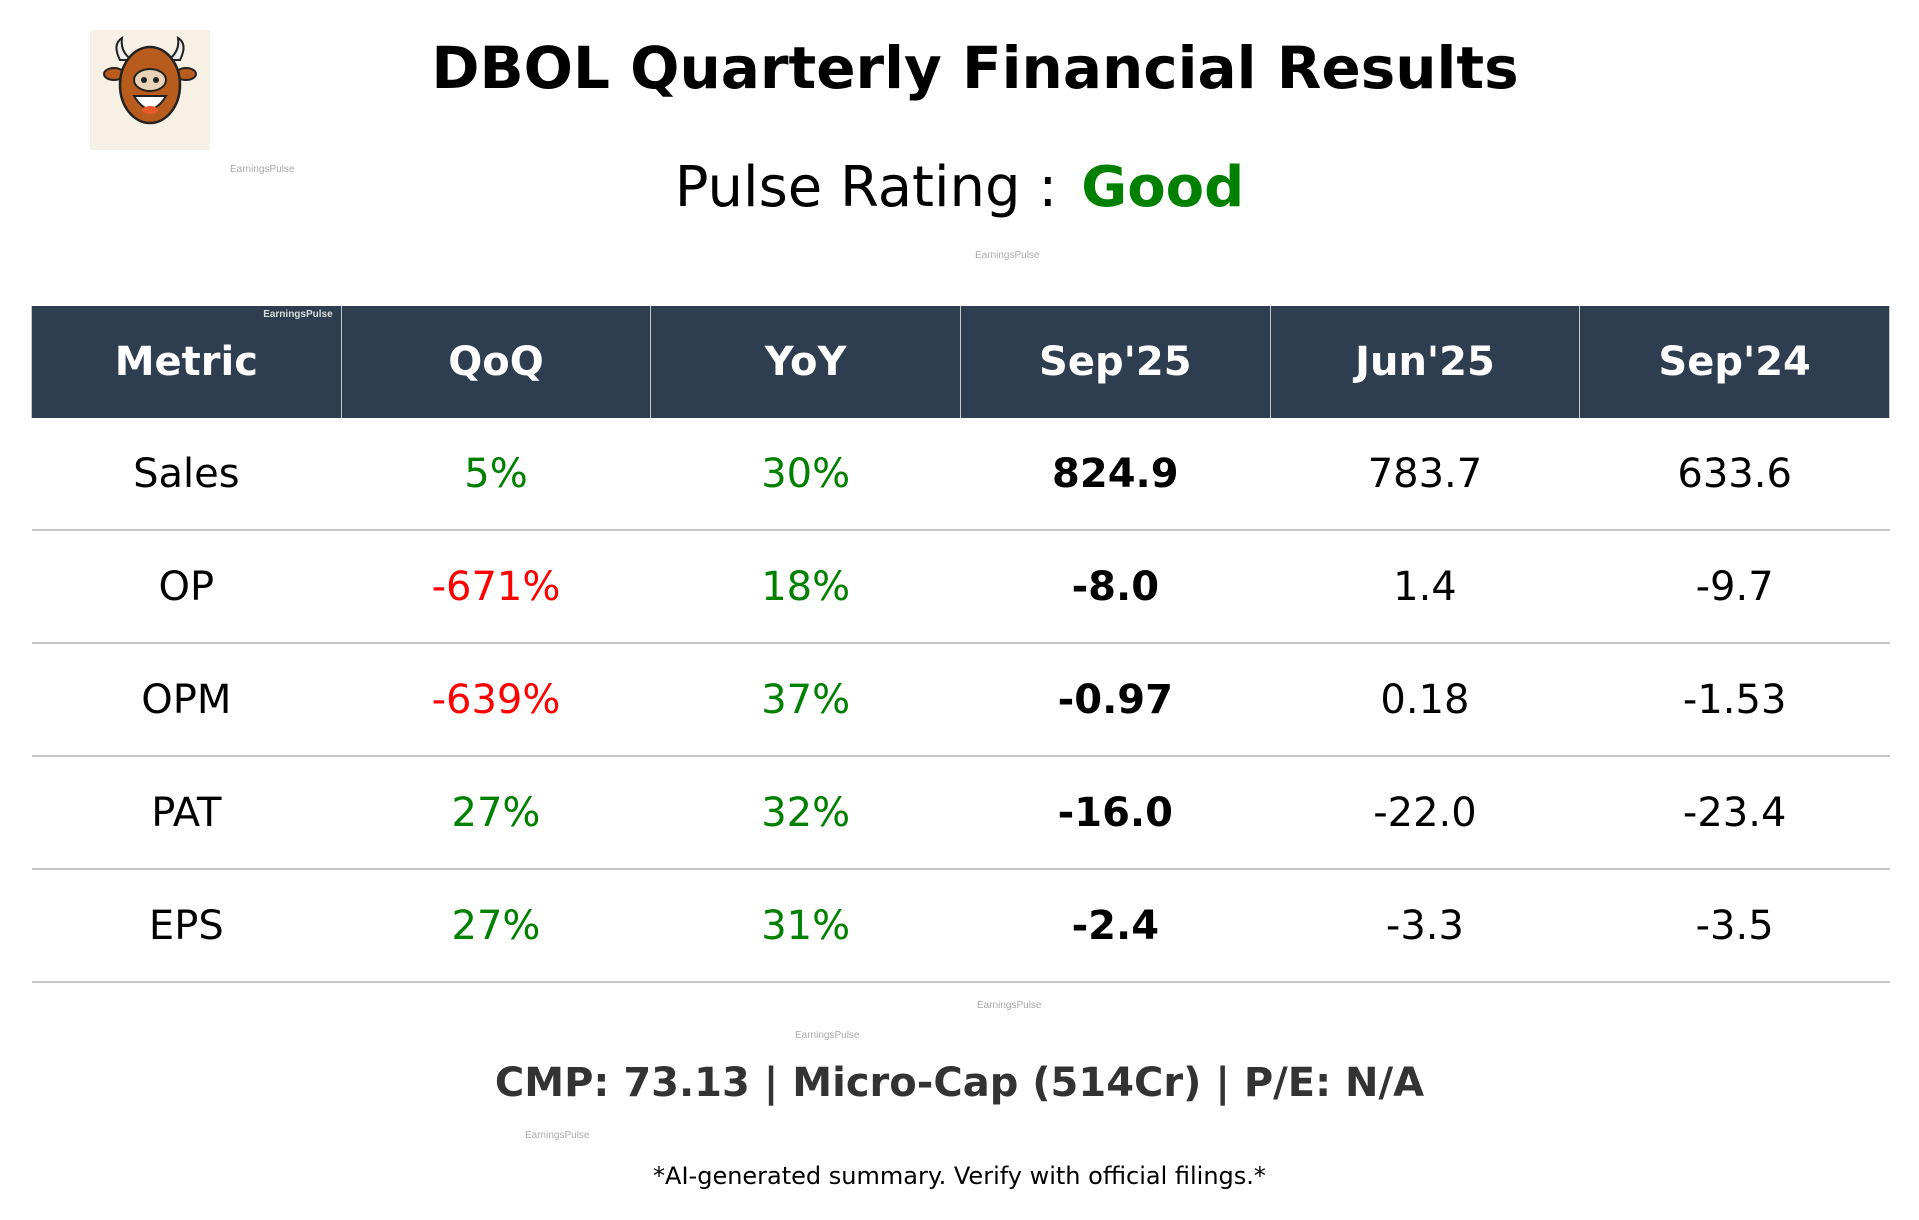  What do you see at coordinates (805, 362) in the screenshot?
I see `column-header: YoY` at bounding box center [805, 362].